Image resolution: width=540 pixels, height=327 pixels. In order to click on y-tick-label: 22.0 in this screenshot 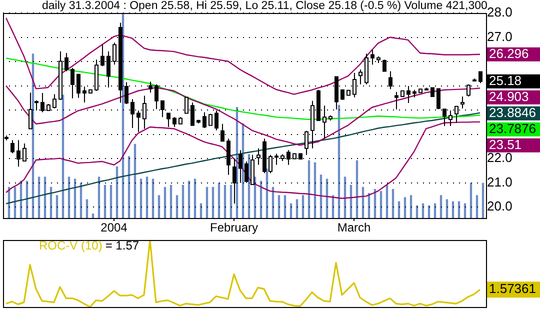, I will do `click(499, 158)`.